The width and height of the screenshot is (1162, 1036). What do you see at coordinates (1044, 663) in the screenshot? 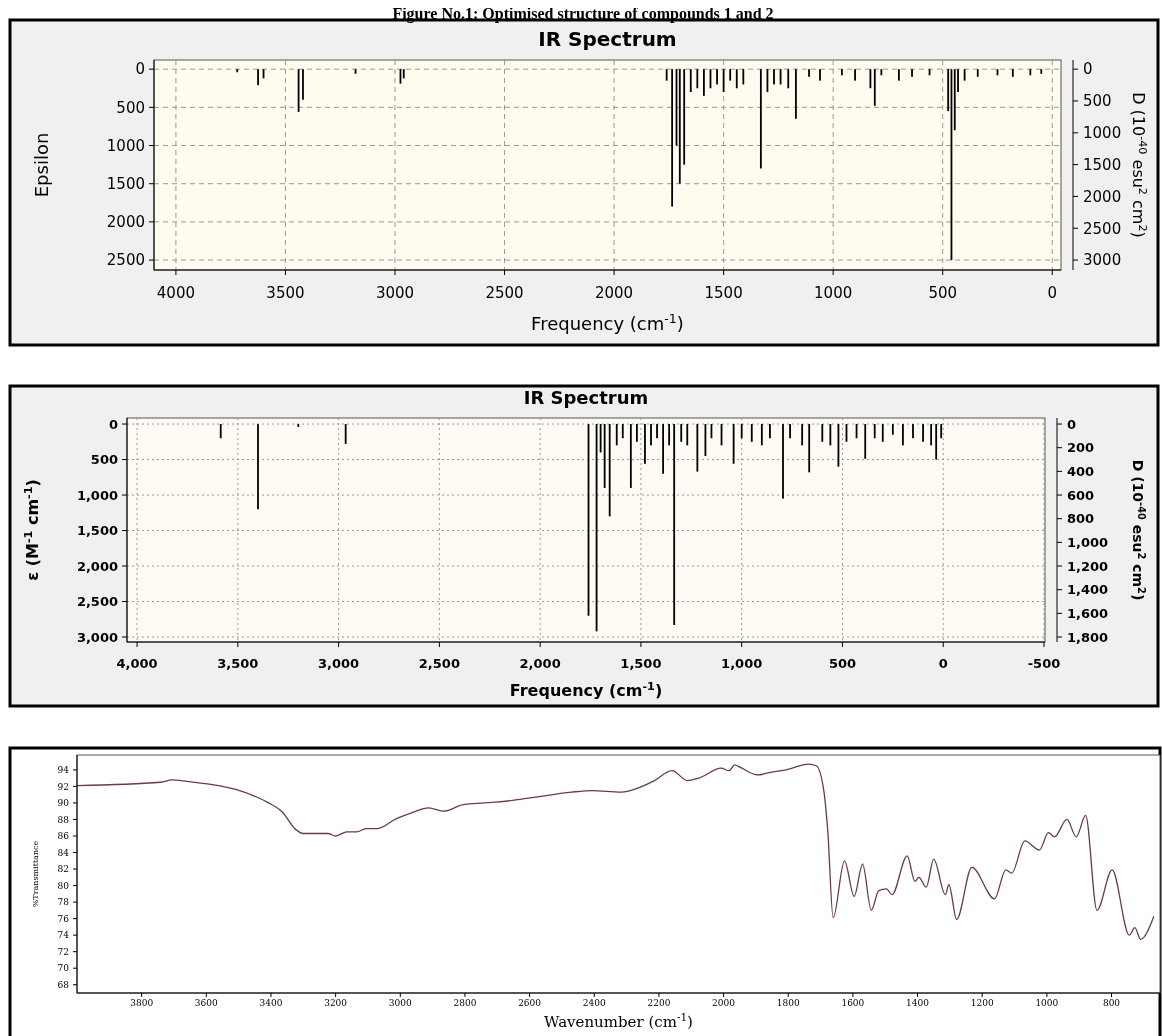
I see `x-tick-label: -500` at bounding box center [1044, 663].